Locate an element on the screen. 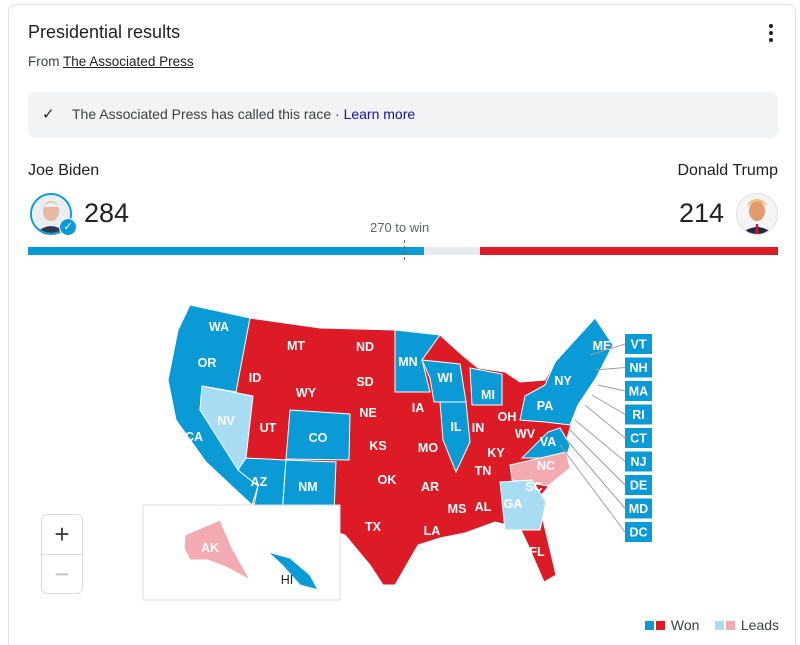 The image size is (800, 645). state-label-dc: DC is located at coordinates (638, 533).